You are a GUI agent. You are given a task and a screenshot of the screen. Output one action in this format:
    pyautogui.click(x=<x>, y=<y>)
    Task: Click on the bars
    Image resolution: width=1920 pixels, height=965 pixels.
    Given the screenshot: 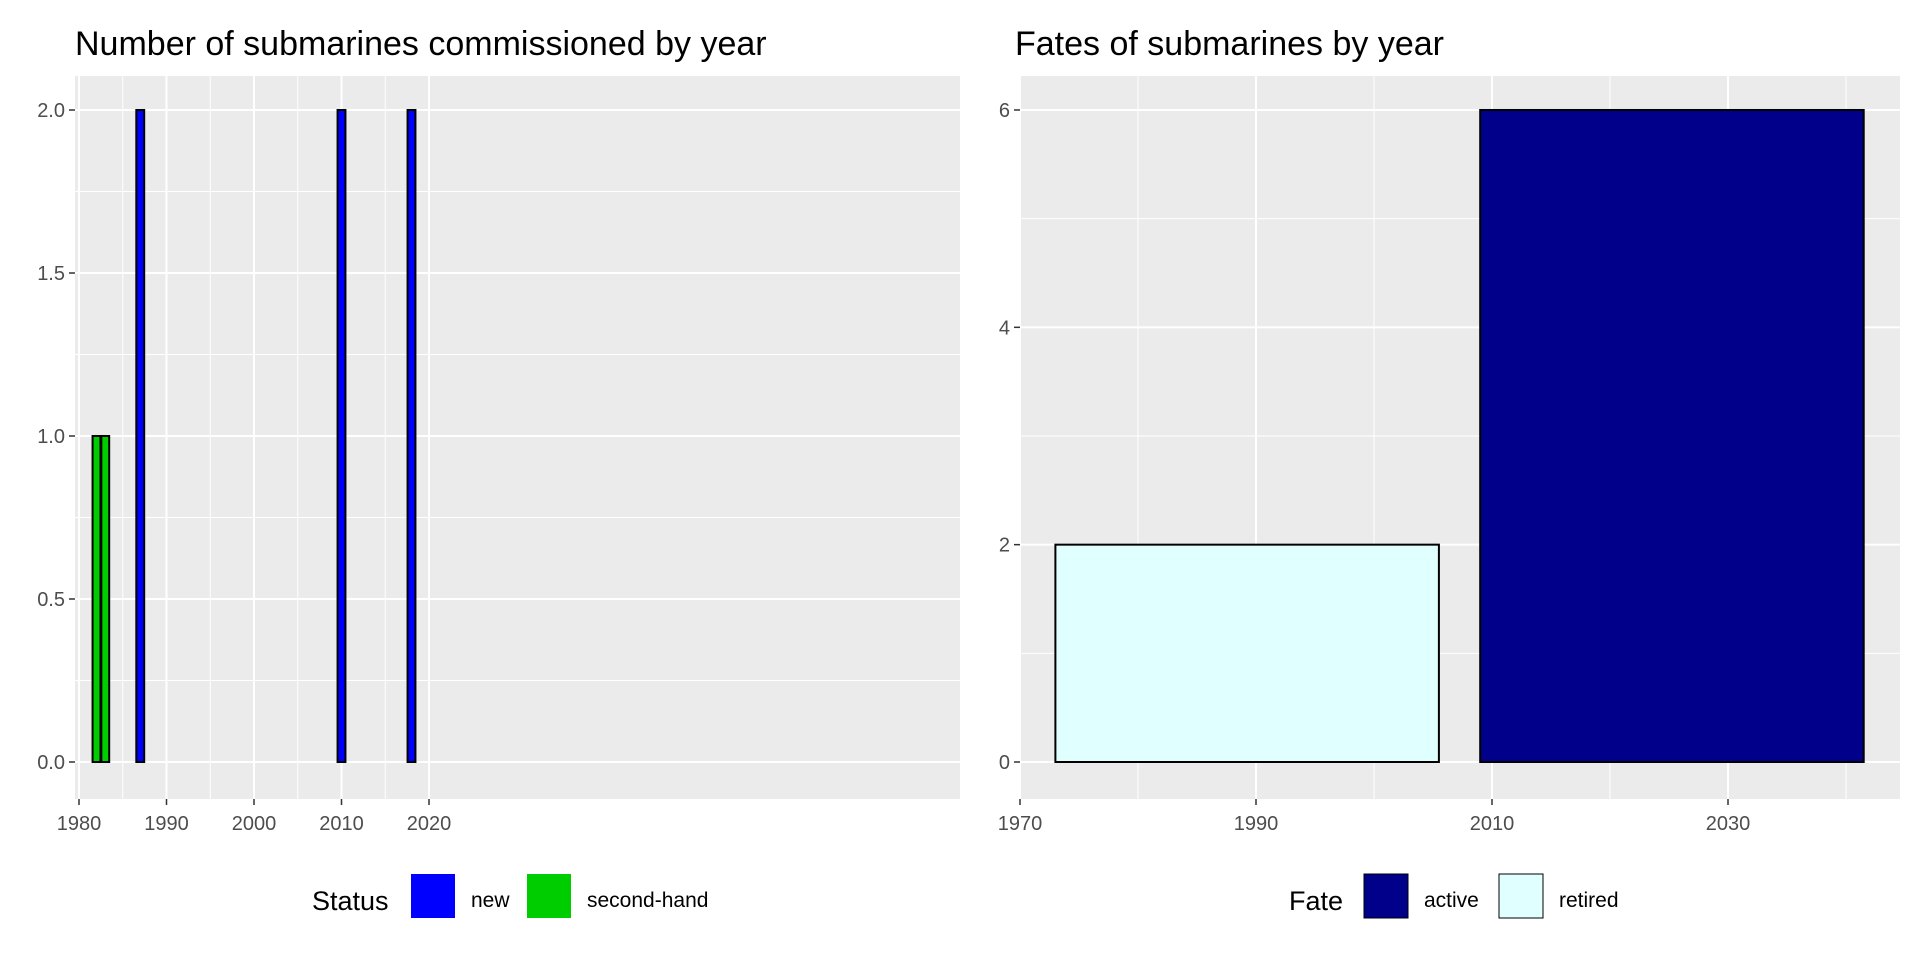 What is the action you would take?
    pyautogui.click(x=254, y=436)
    